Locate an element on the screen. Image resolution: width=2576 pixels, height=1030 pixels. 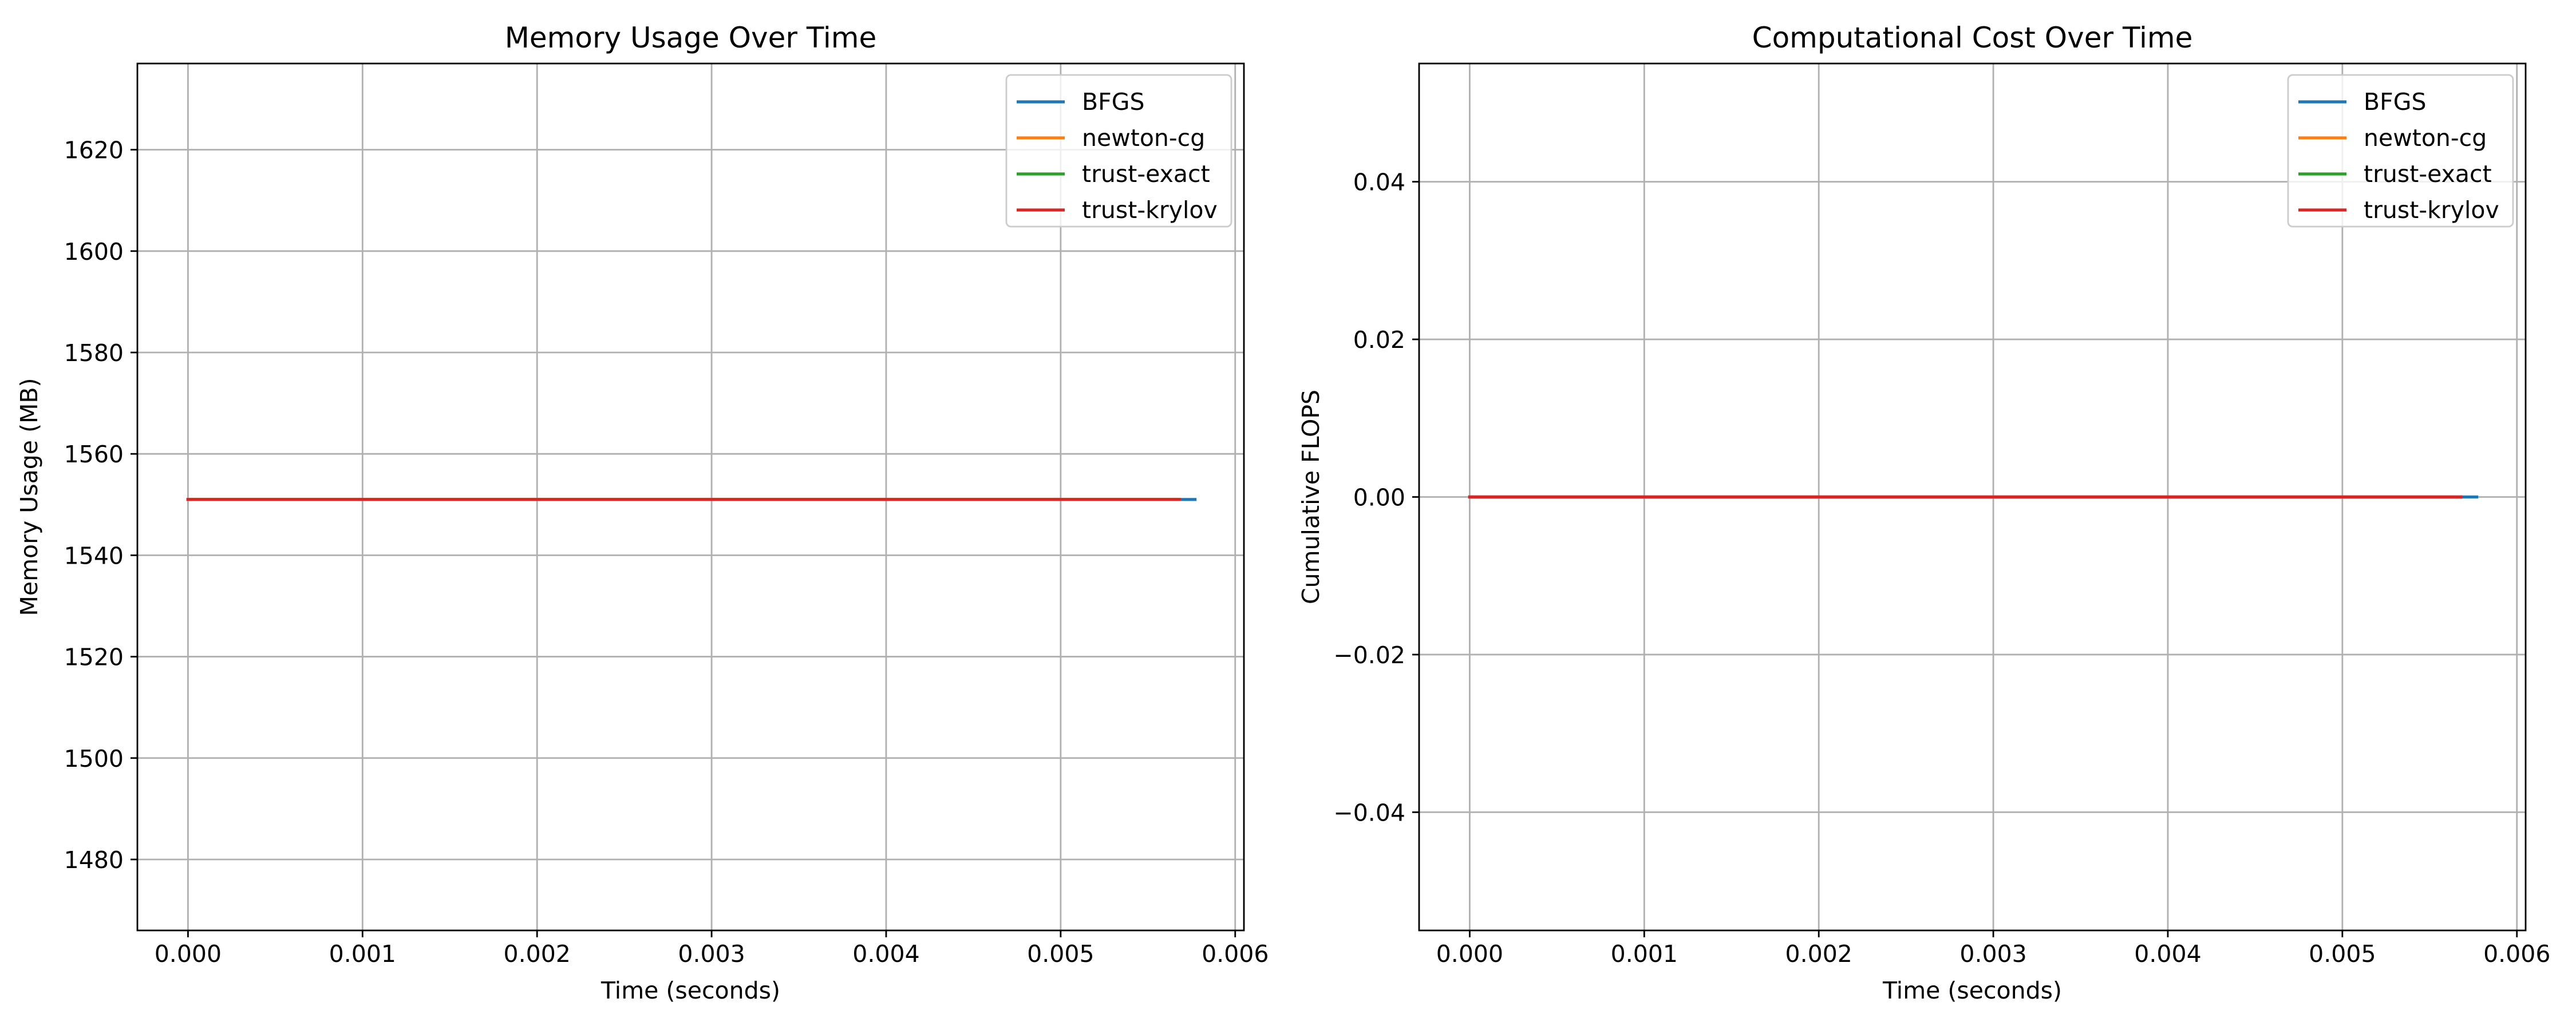
y-tick-label: −0.04 is located at coordinates (1369, 812).